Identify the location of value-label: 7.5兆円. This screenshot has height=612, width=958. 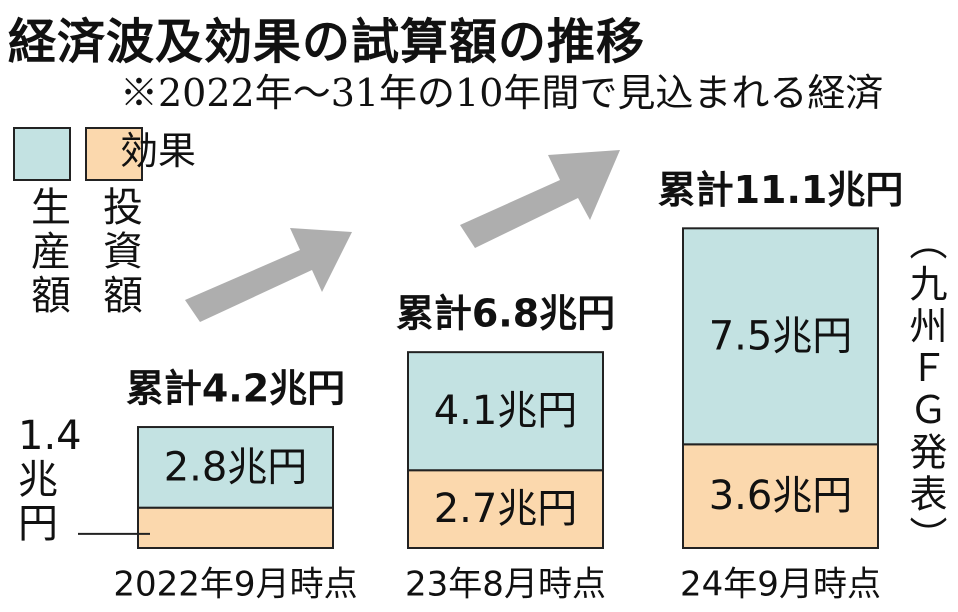
(781, 336).